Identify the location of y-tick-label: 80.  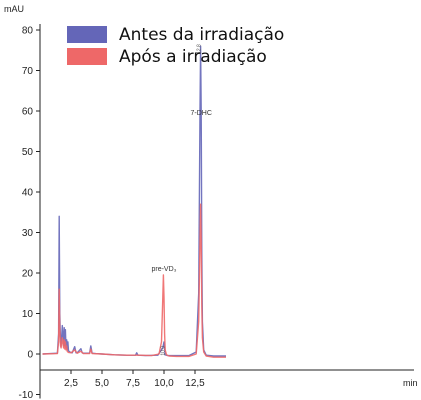
(28, 31).